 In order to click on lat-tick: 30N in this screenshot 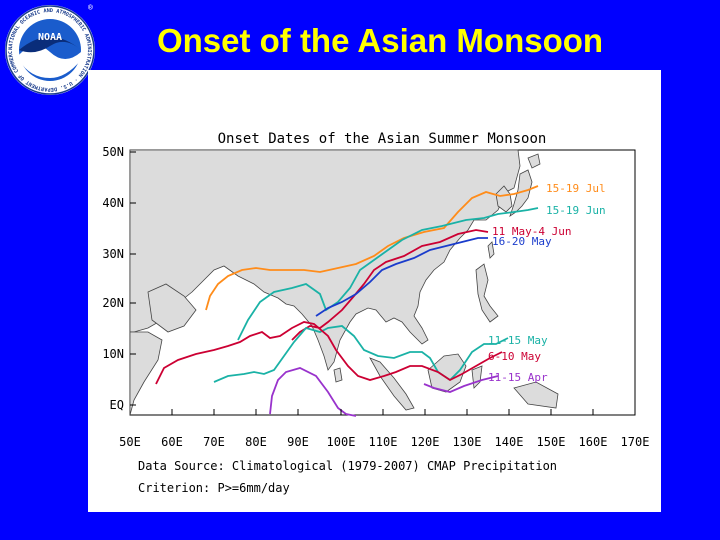, I will do `click(113, 254)`.